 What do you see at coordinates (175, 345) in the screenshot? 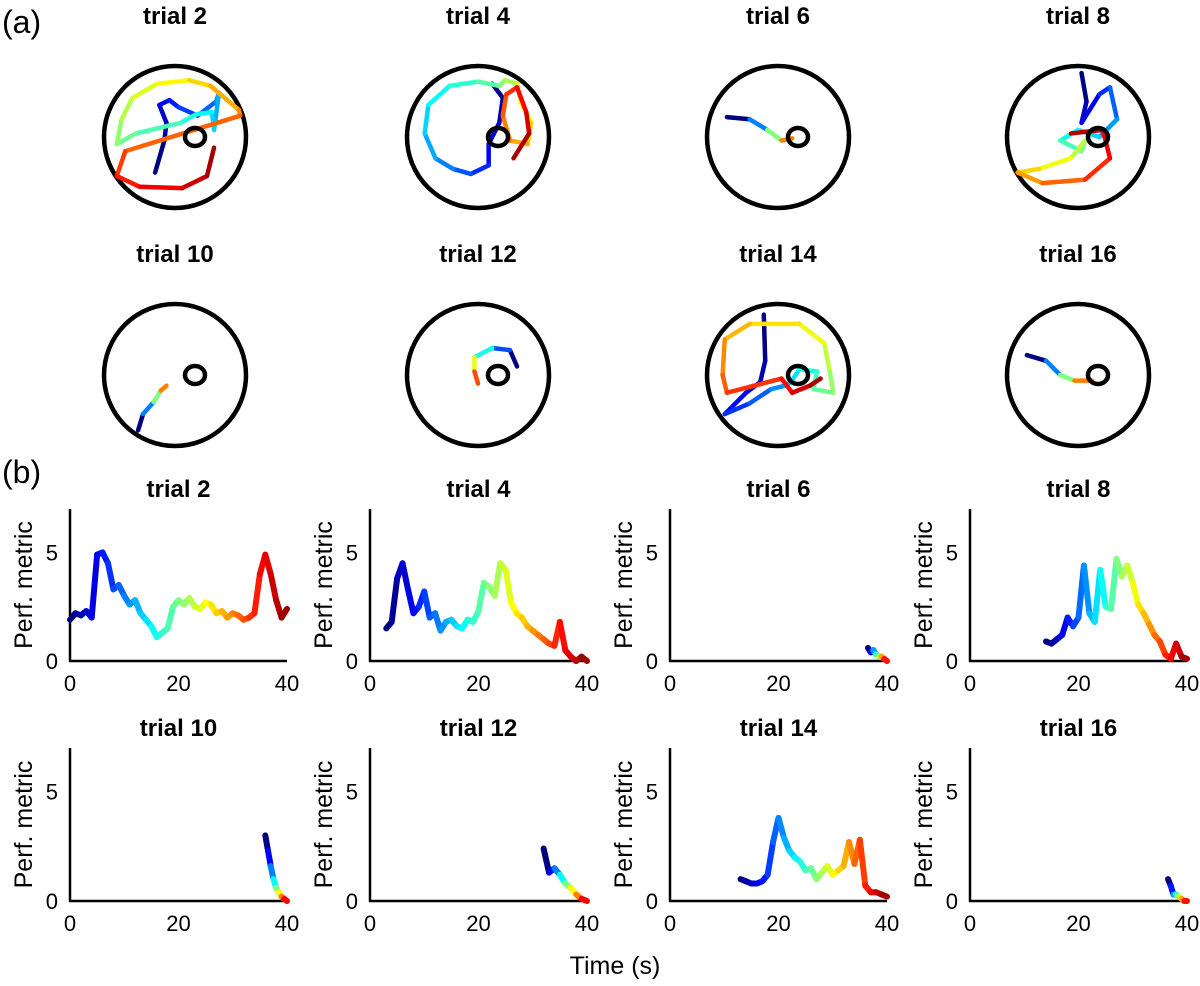
I see `trajectory-map: trial 10` at bounding box center [175, 345].